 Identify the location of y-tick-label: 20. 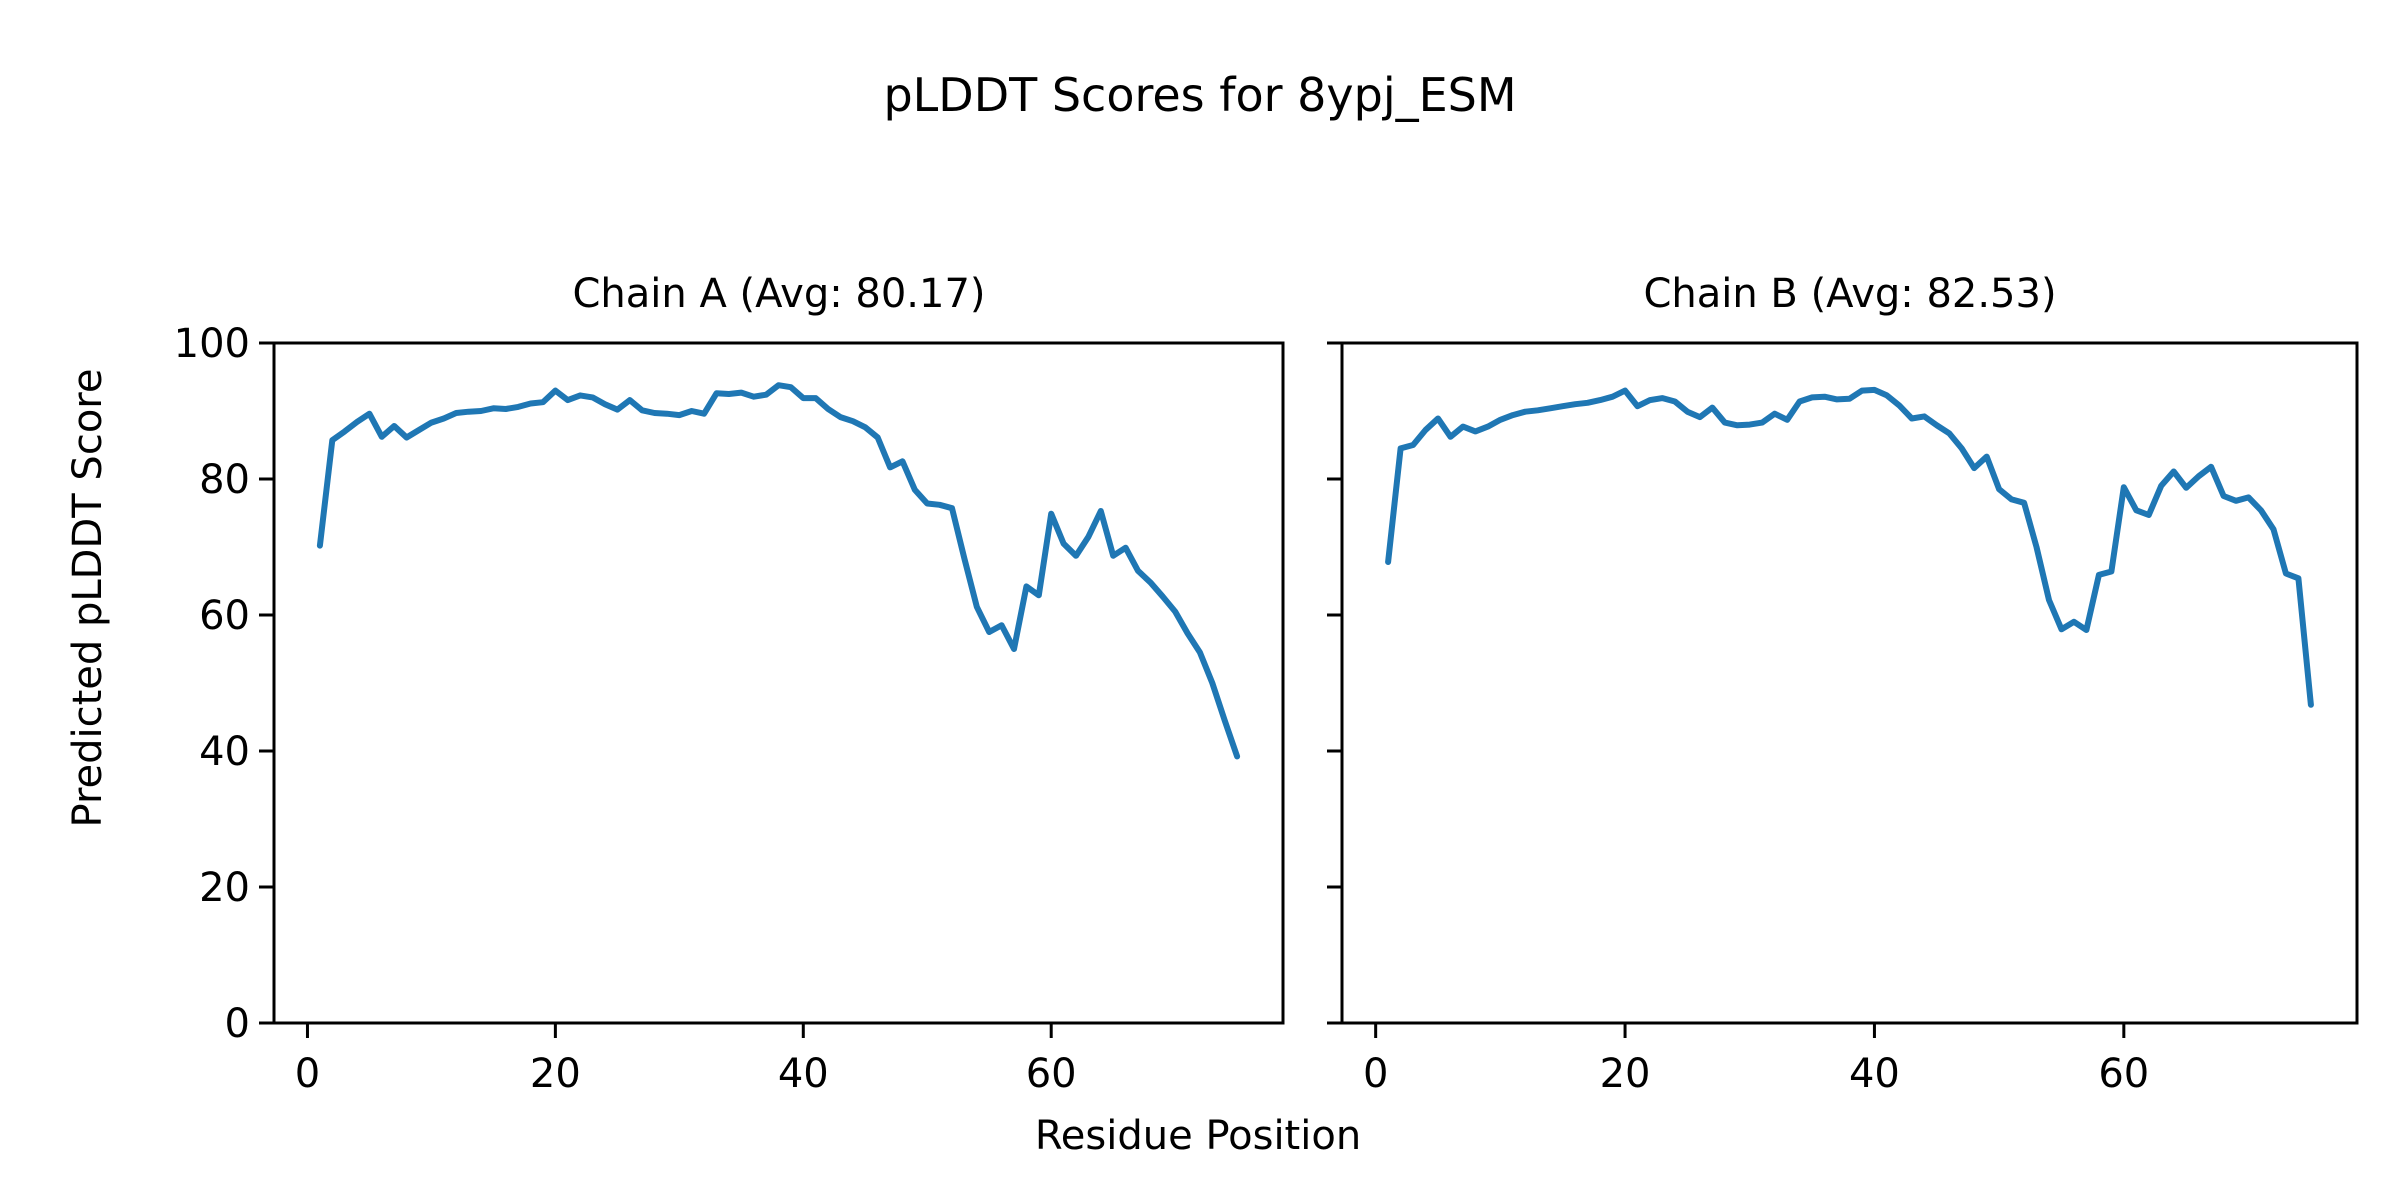
(224, 888).